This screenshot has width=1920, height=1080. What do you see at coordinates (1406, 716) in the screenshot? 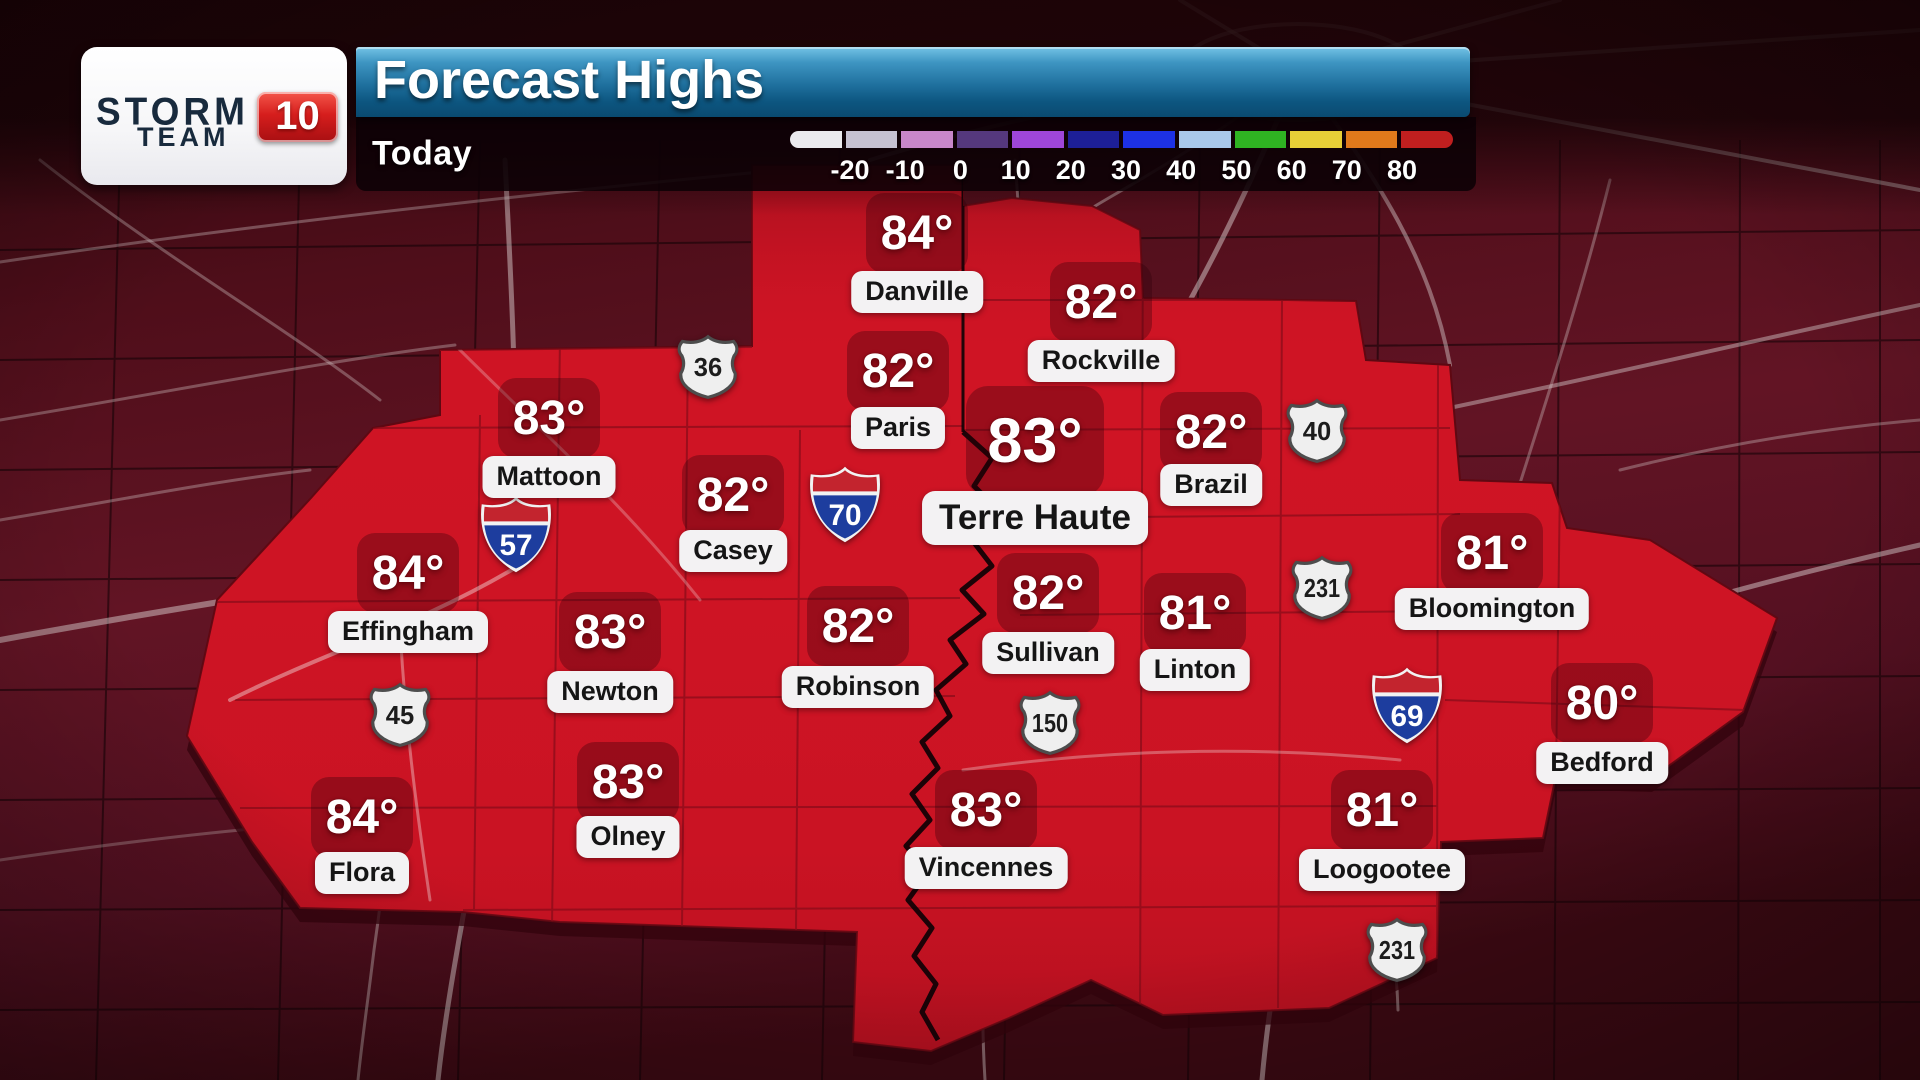
I see `svg-text: 69` at bounding box center [1406, 716].